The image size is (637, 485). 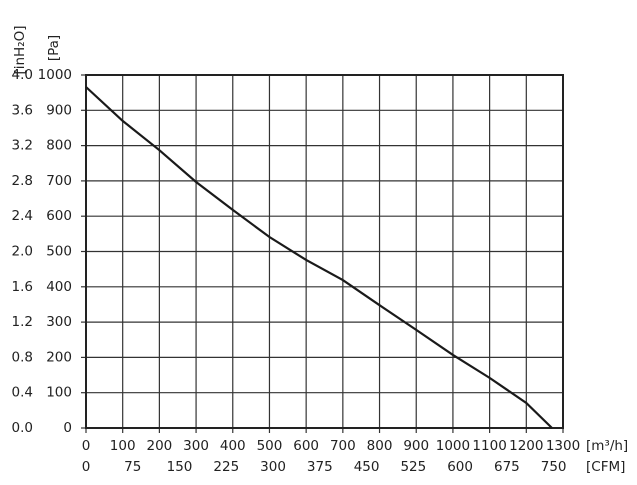 What do you see at coordinates (55, 75) in the screenshot?
I see `y-tick-label: 1000` at bounding box center [55, 75].